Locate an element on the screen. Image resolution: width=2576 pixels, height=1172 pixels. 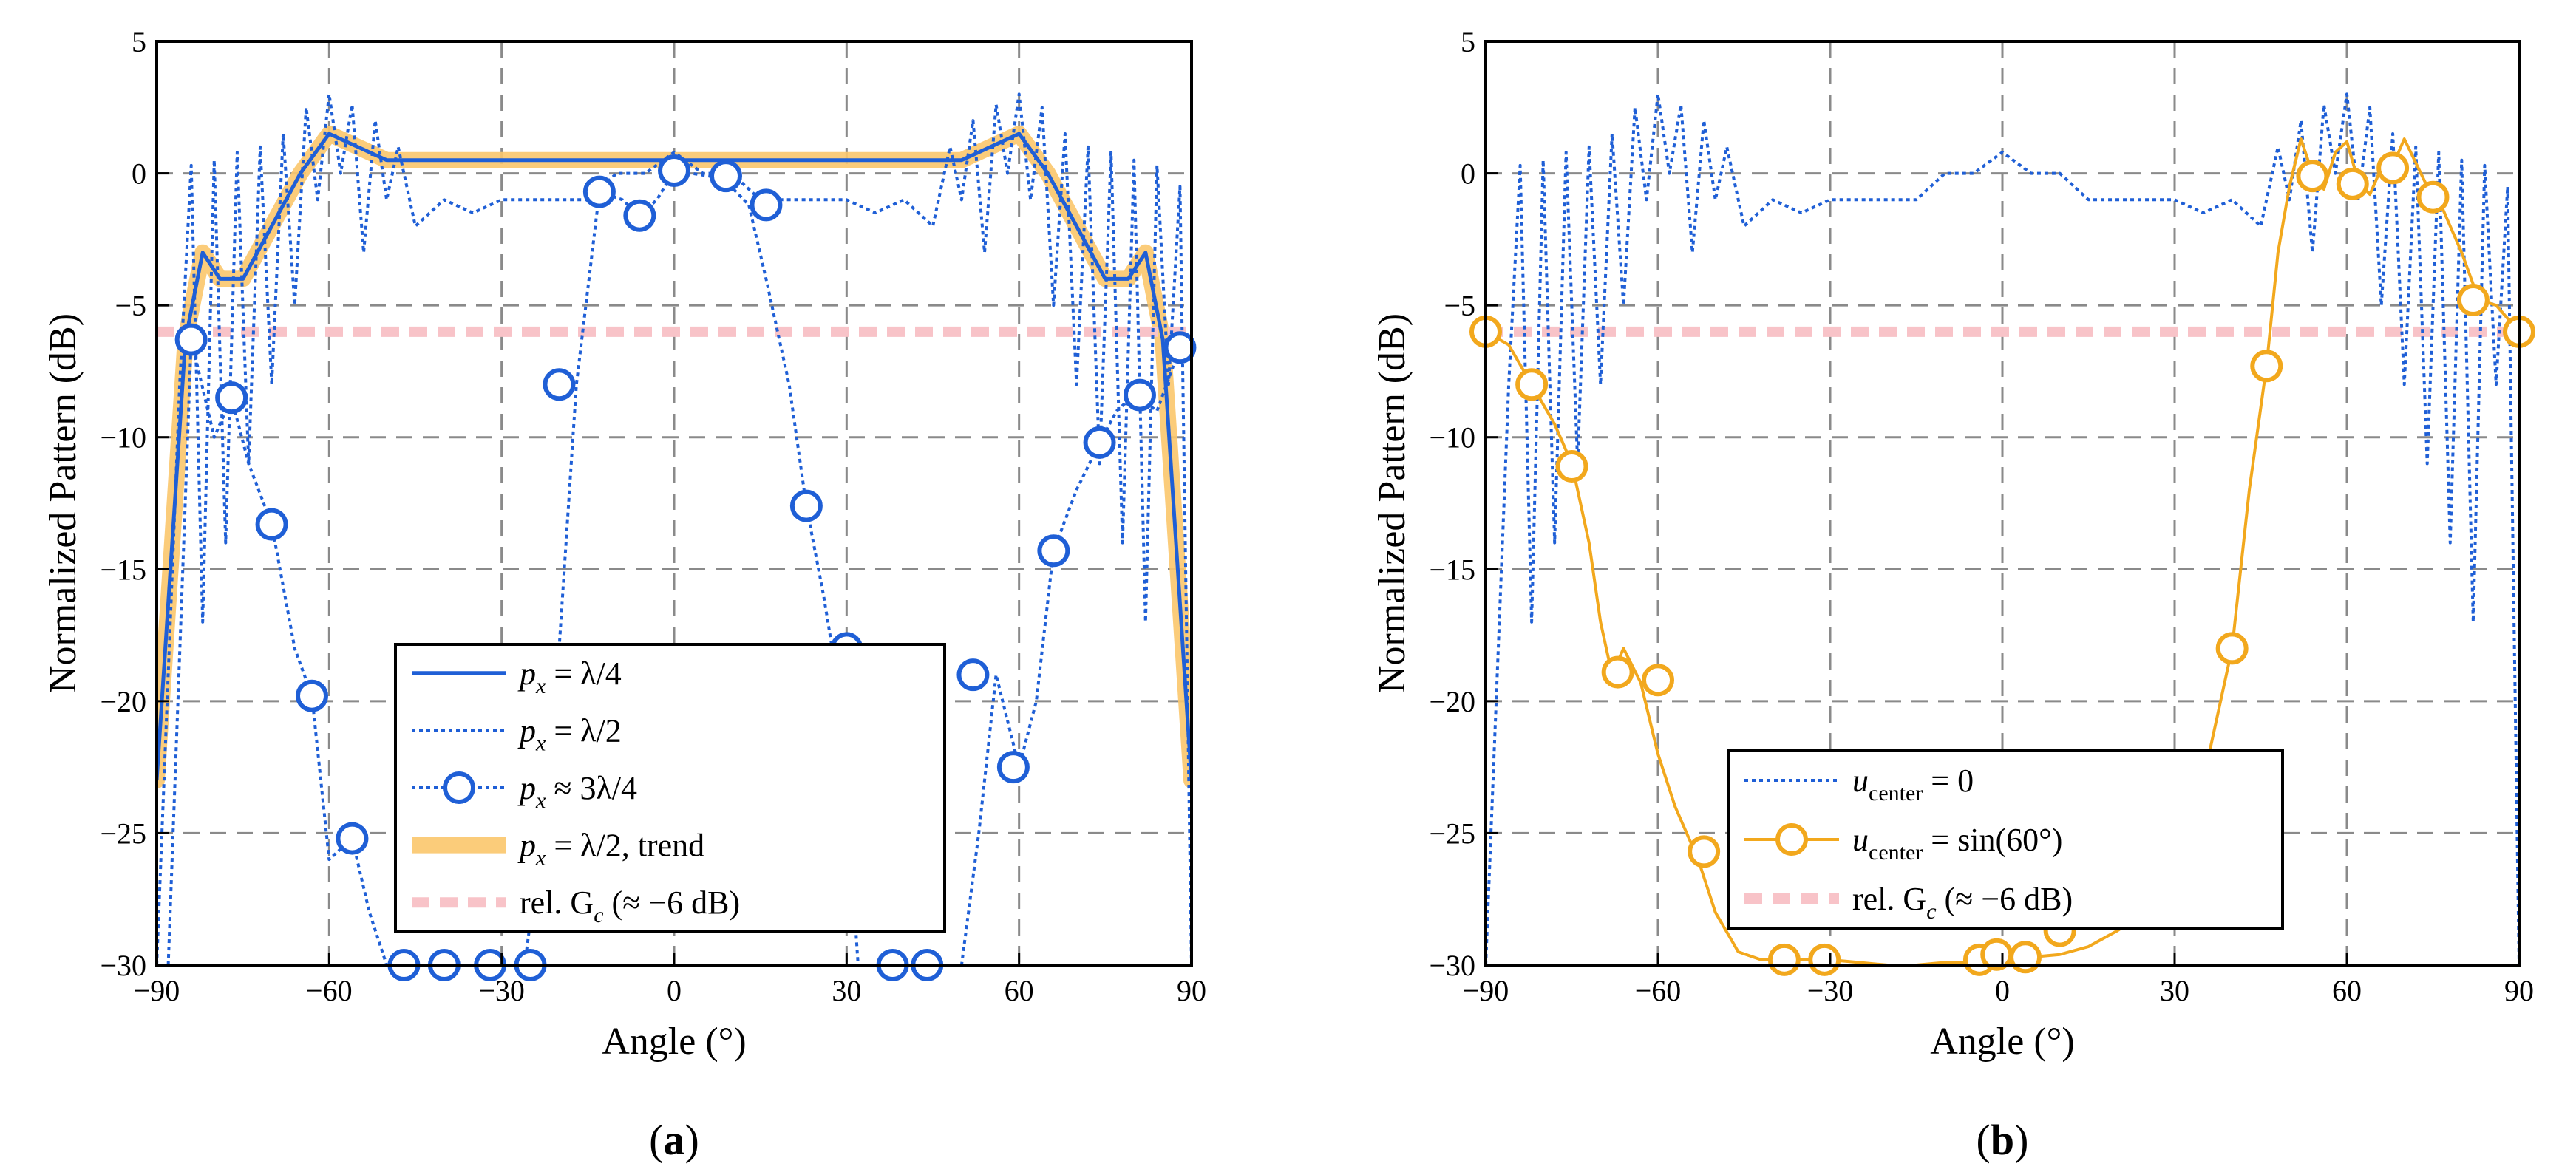
panel-caption: (b) is located at coordinates (2003, 1140).